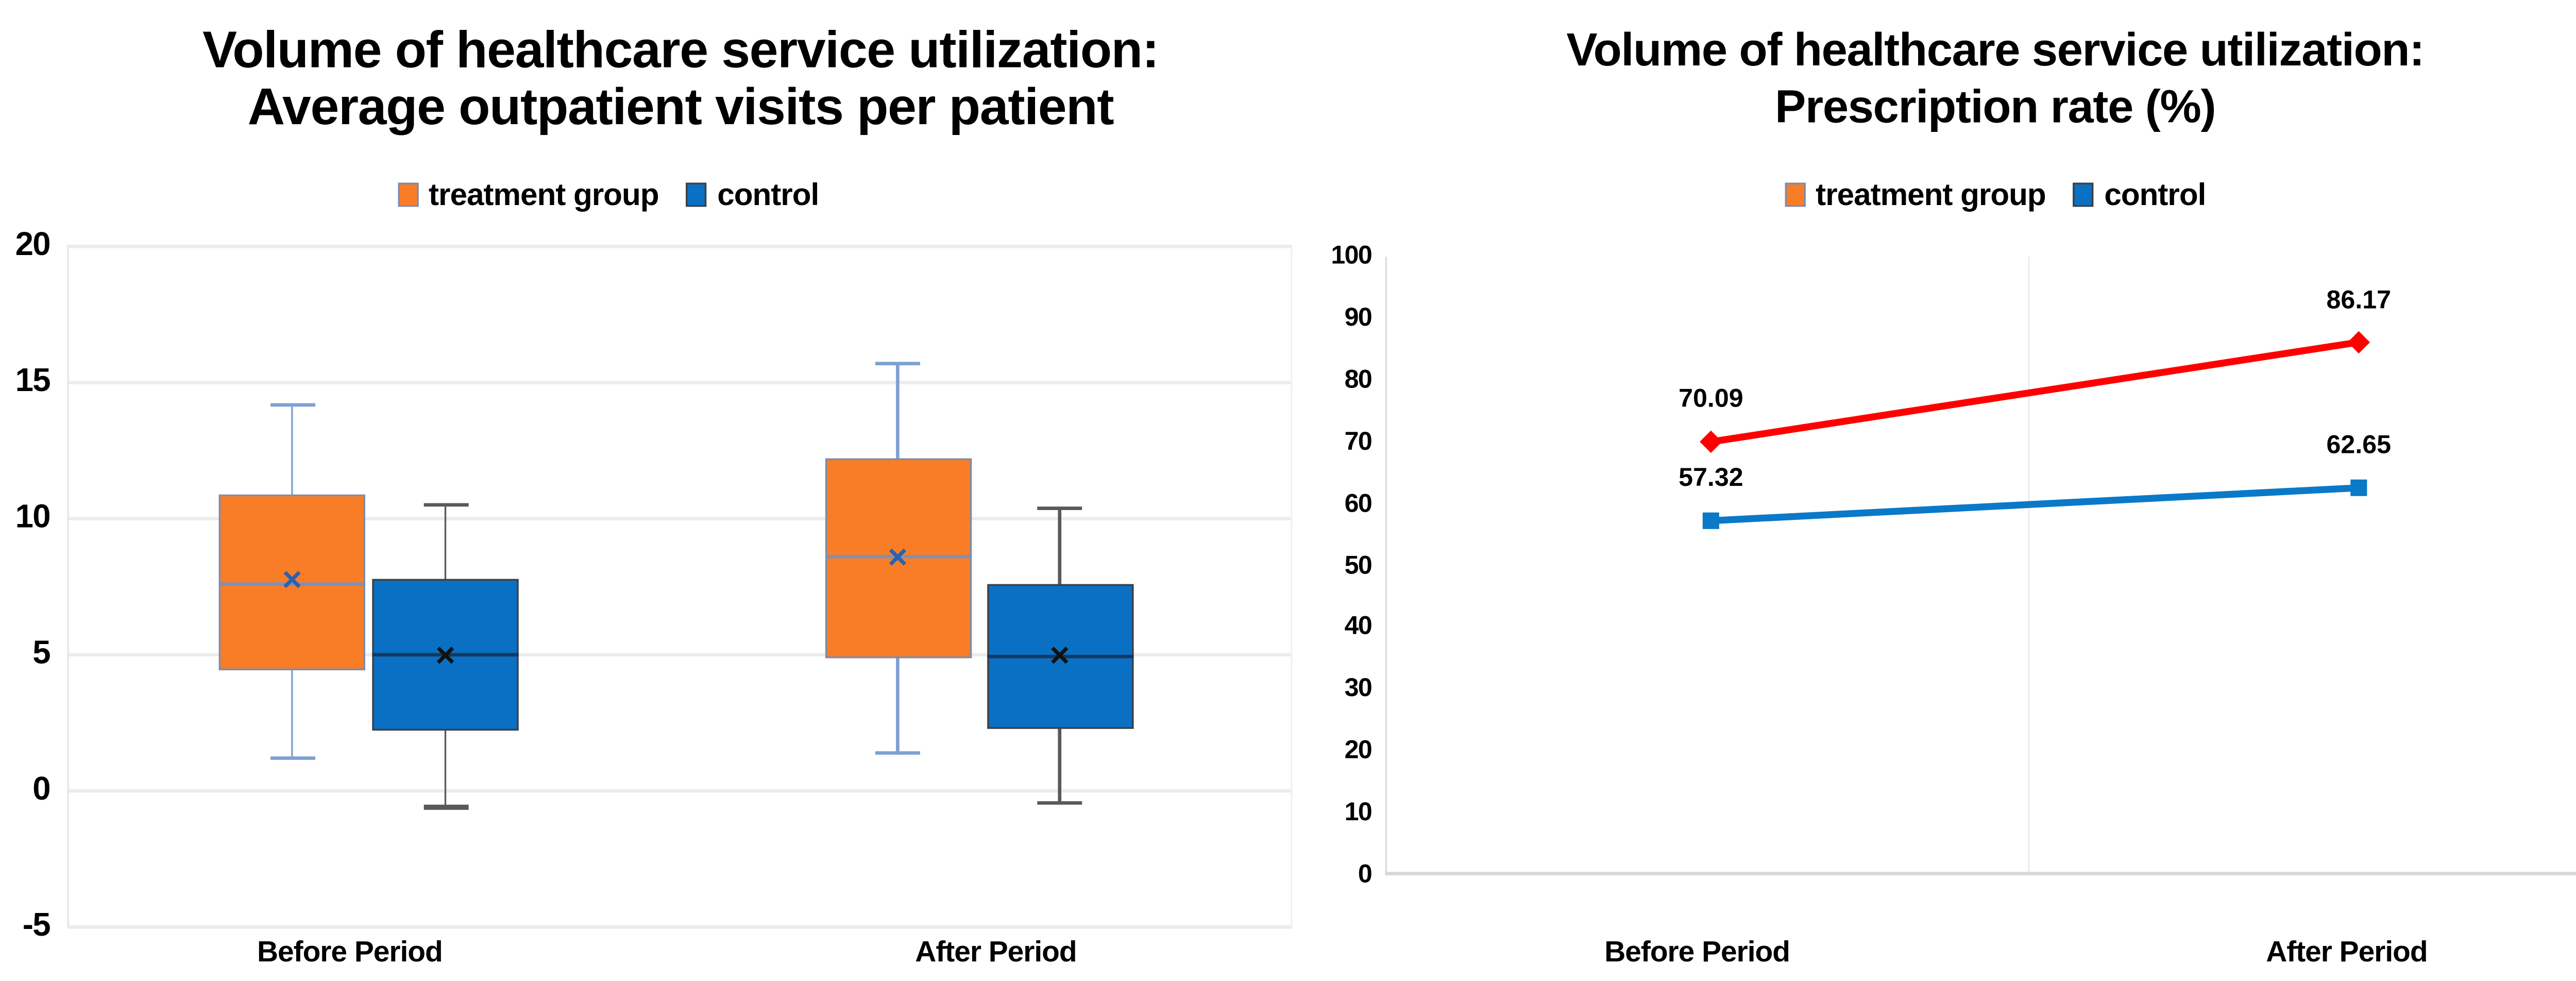 This screenshot has height=981, width=2576. Describe the element at coordinates (1358, 627) in the screenshot. I see `y-tick-label: 40` at that location.